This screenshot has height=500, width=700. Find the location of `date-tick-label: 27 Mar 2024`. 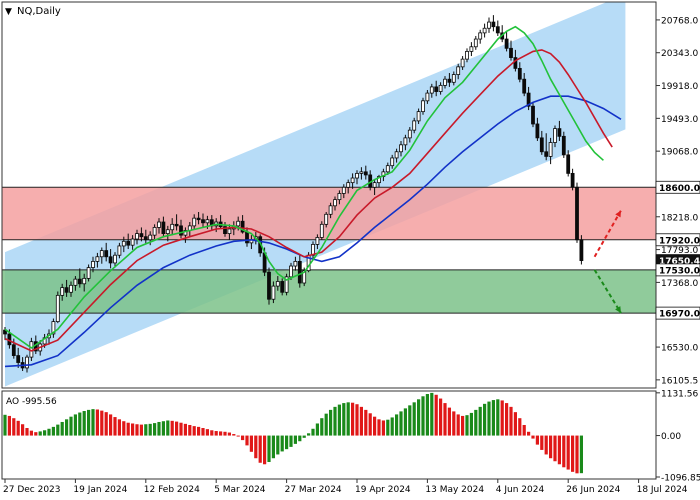

date-tick-label: 27 Mar 2024 is located at coordinates (313, 490).